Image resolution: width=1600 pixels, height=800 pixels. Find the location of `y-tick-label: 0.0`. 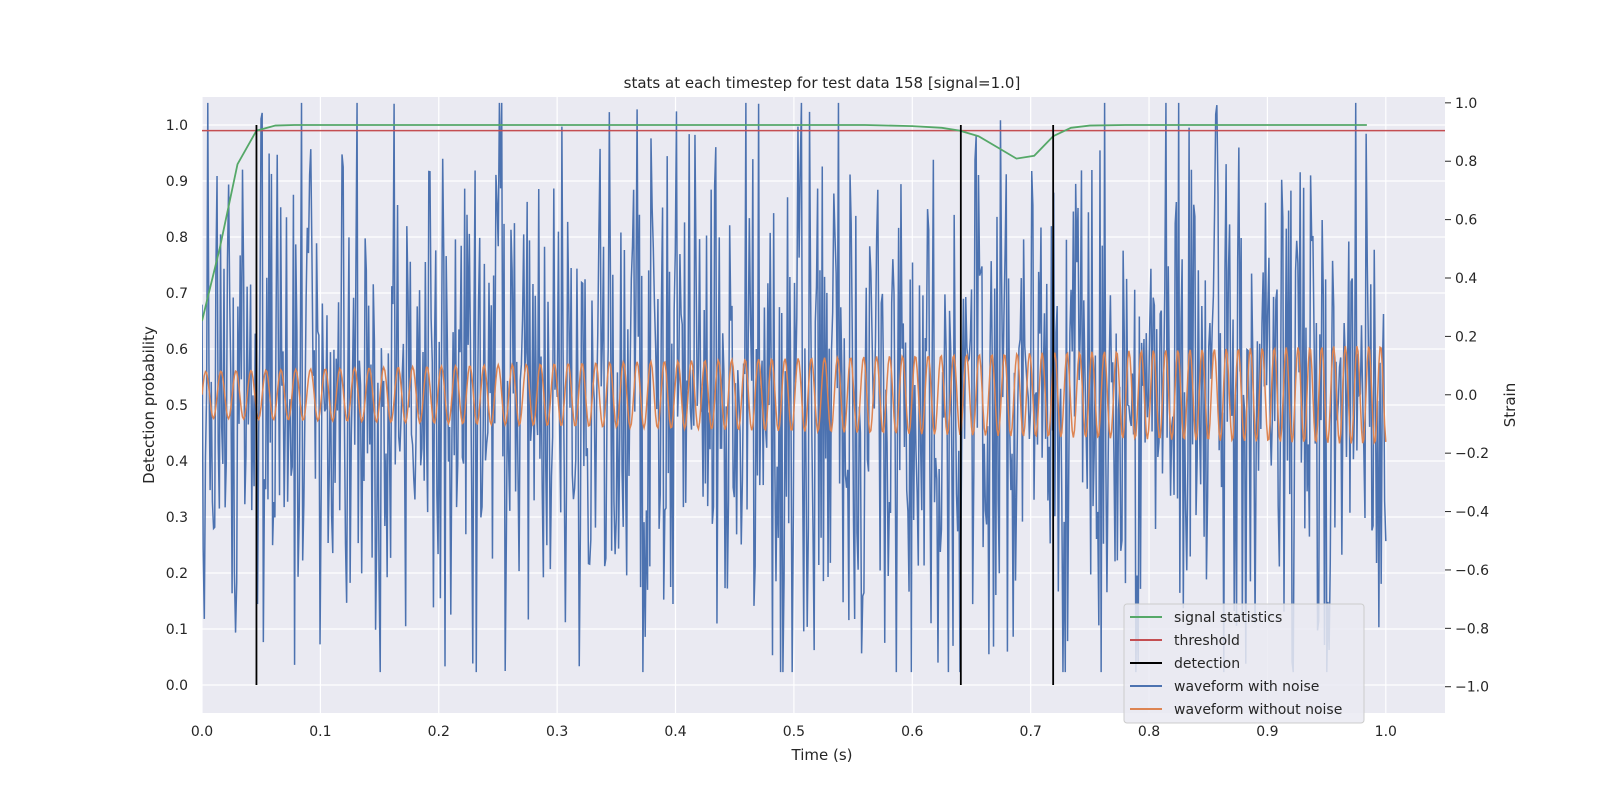

y-tick-label: 0.0 is located at coordinates (177, 686).